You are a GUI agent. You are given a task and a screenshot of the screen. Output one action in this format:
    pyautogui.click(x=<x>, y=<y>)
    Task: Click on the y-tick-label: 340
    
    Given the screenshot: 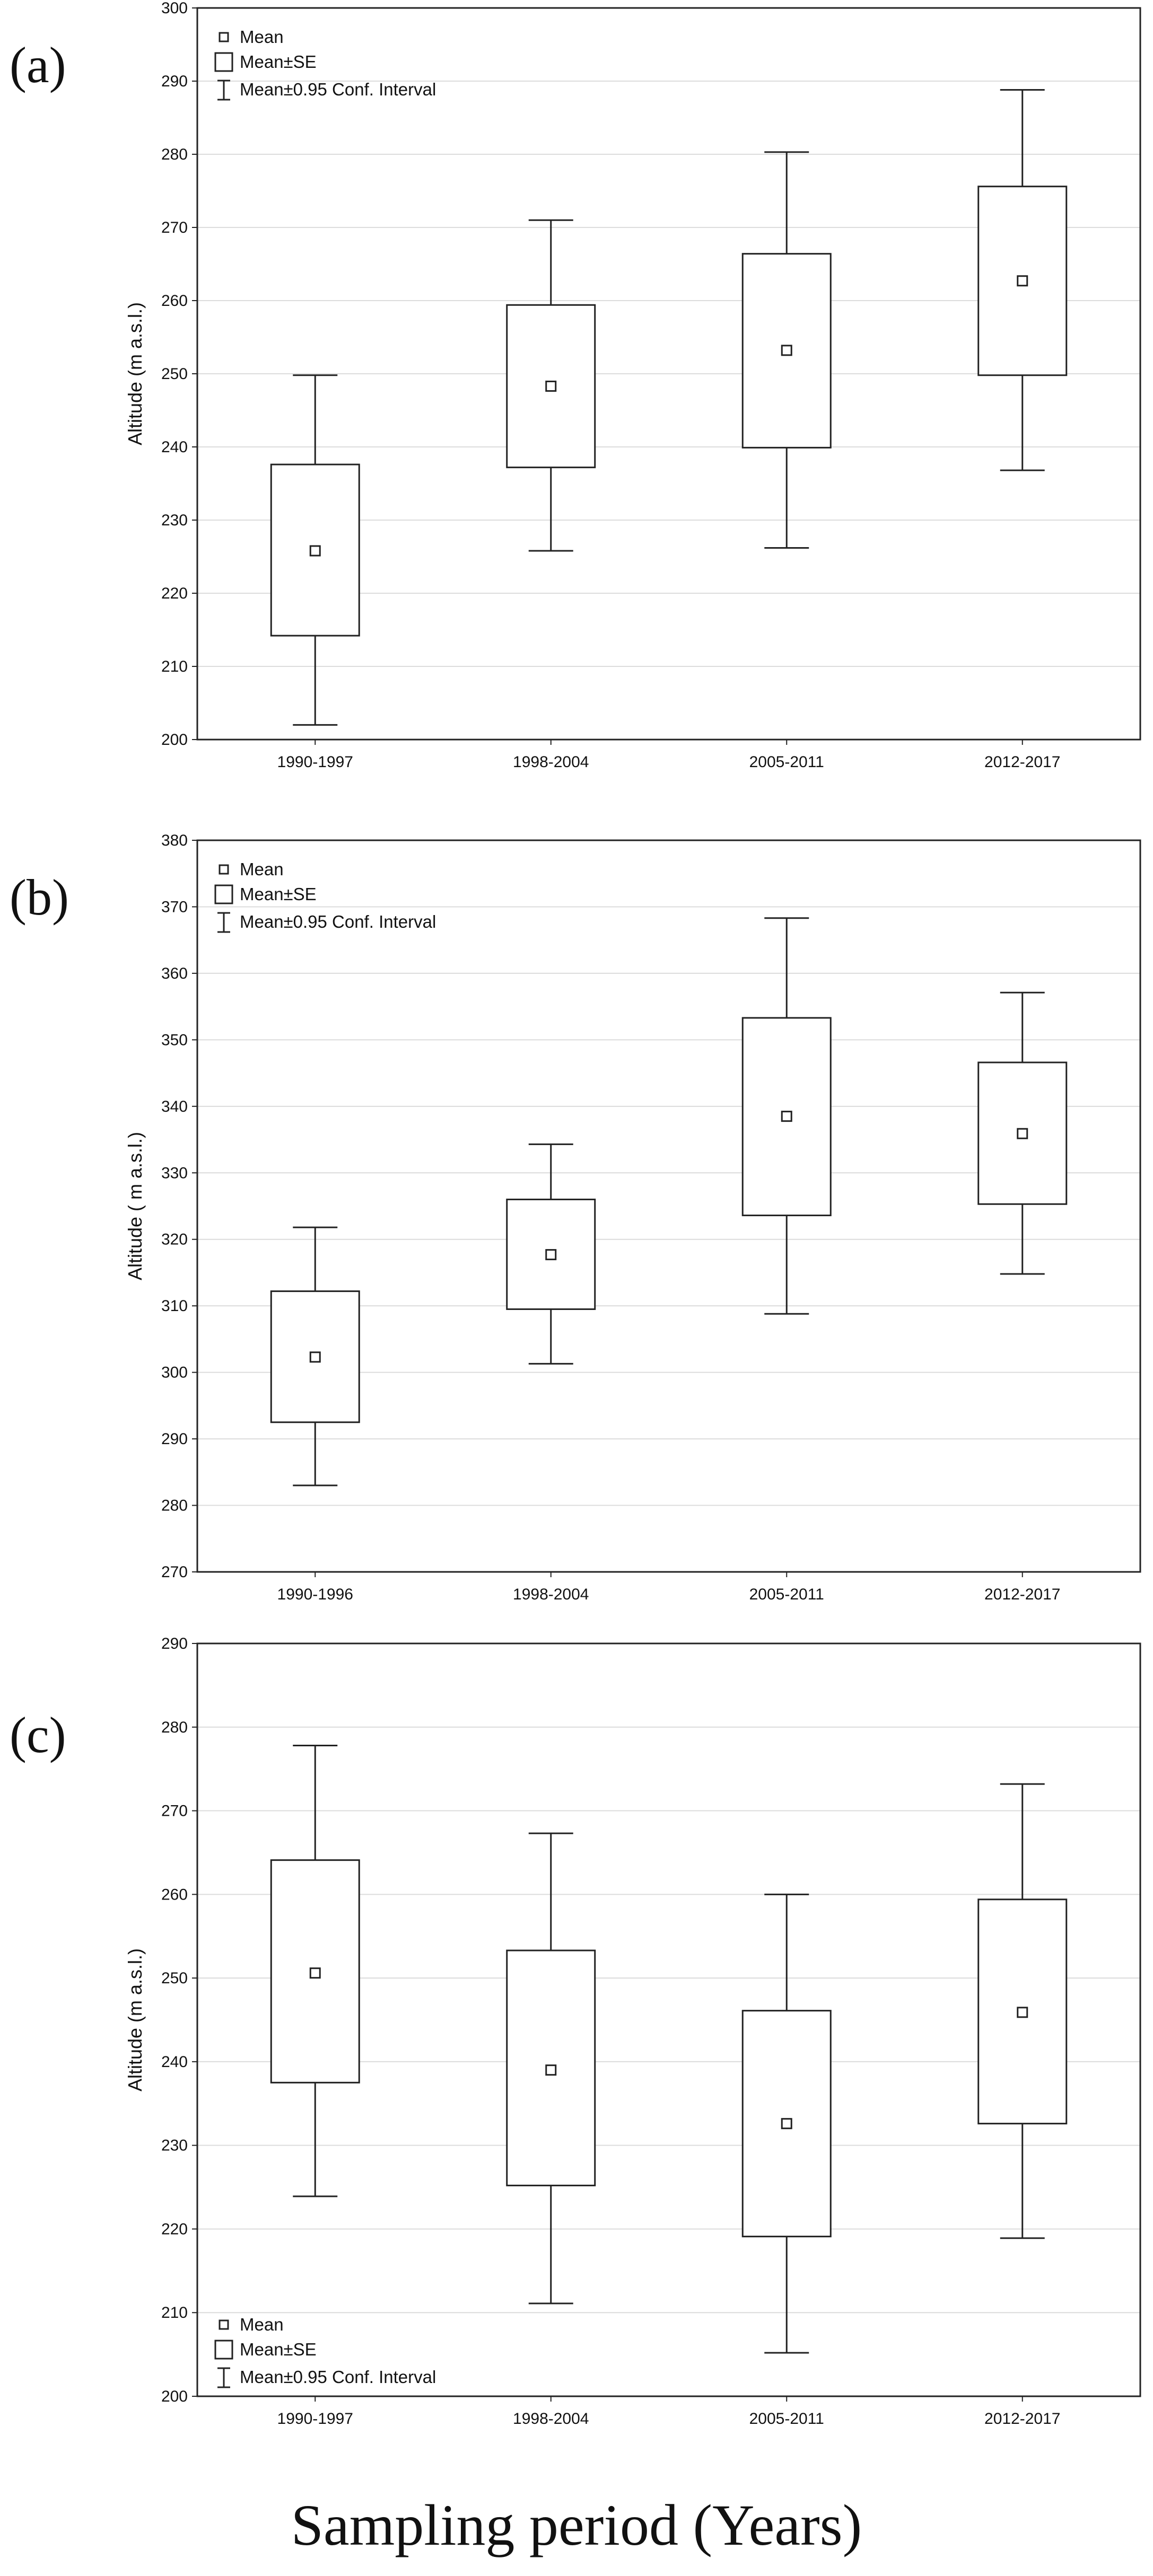 What is the action you would take?
    pyautogui.click(x=174, y=1106)
    